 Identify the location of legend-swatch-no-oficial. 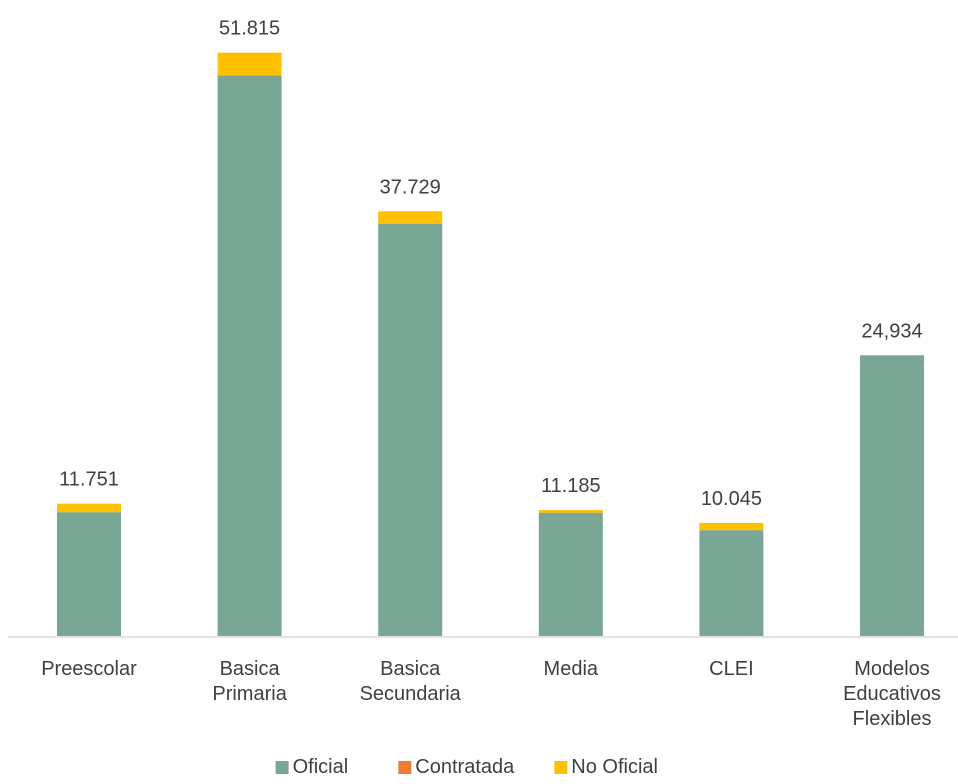
(561, 767).